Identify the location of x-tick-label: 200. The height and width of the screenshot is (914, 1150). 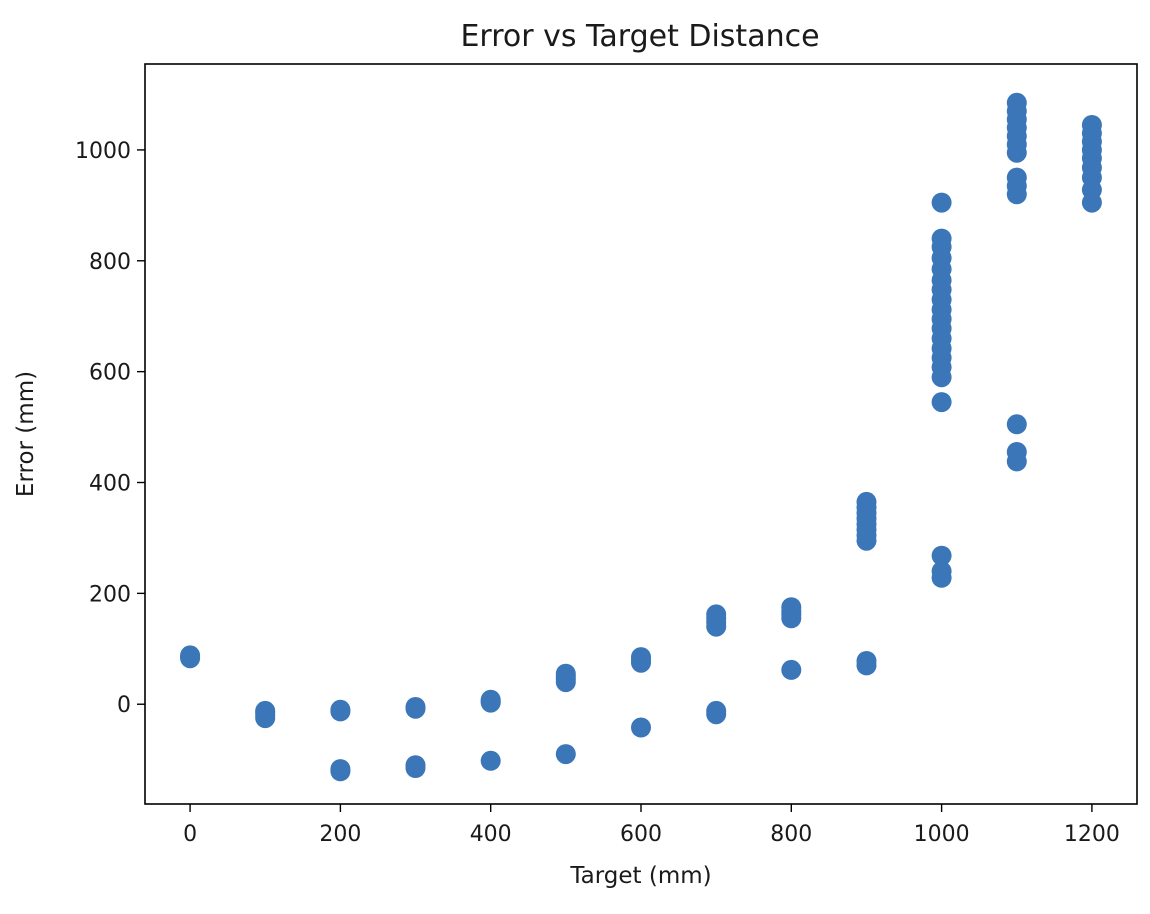
(340, 834).